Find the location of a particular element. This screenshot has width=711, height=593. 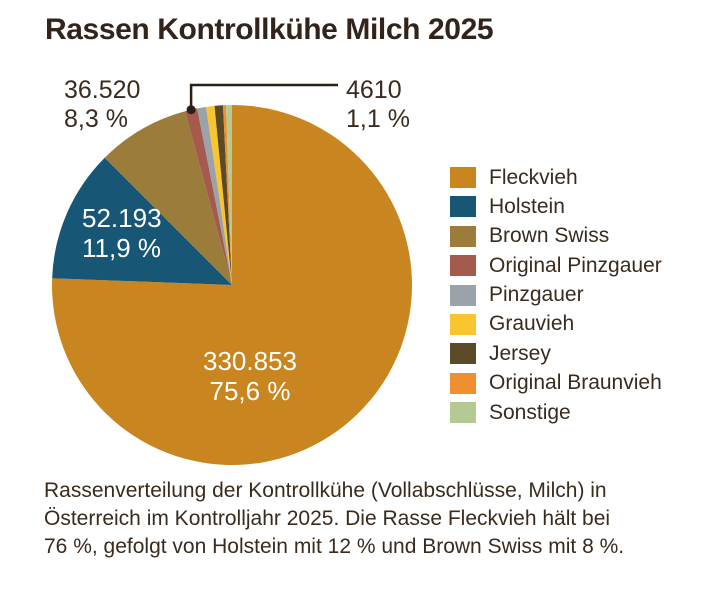

page-title: Rassen Kontrollkühe Milch 2025 is located at coordinates (269, 29).